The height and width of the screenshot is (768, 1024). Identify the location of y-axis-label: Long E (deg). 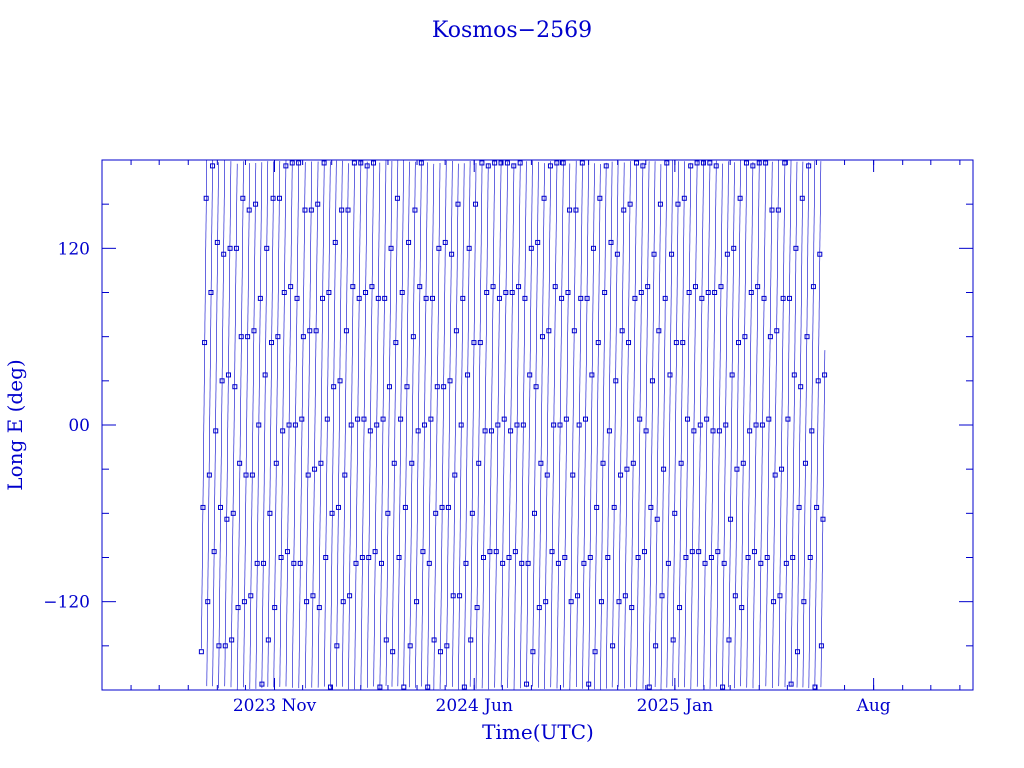
(15, 424).